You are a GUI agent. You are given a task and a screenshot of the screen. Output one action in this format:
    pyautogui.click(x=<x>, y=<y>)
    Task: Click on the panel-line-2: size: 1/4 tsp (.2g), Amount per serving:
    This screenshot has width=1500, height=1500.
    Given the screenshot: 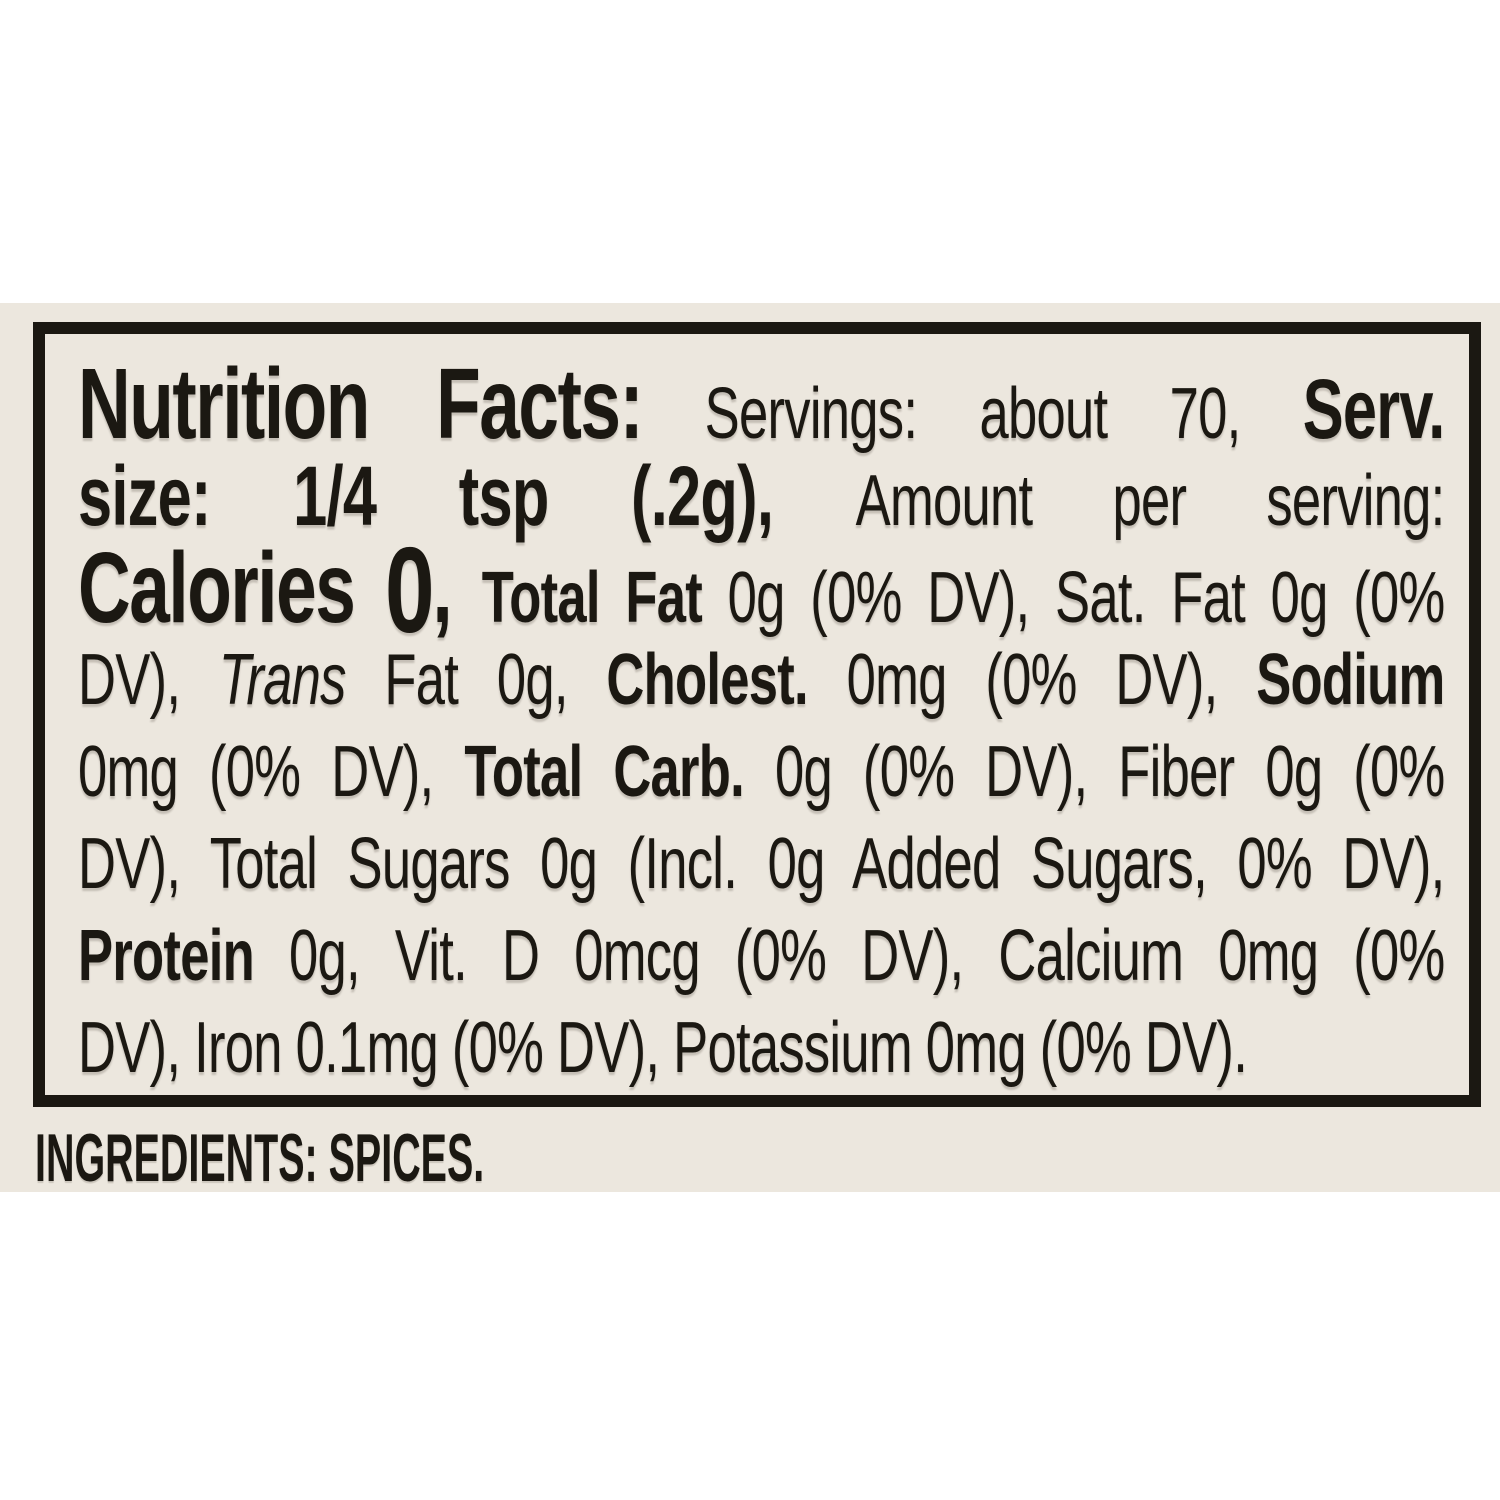 What is the action you would take?
    pyautogui.click(x=761, y=496)
    